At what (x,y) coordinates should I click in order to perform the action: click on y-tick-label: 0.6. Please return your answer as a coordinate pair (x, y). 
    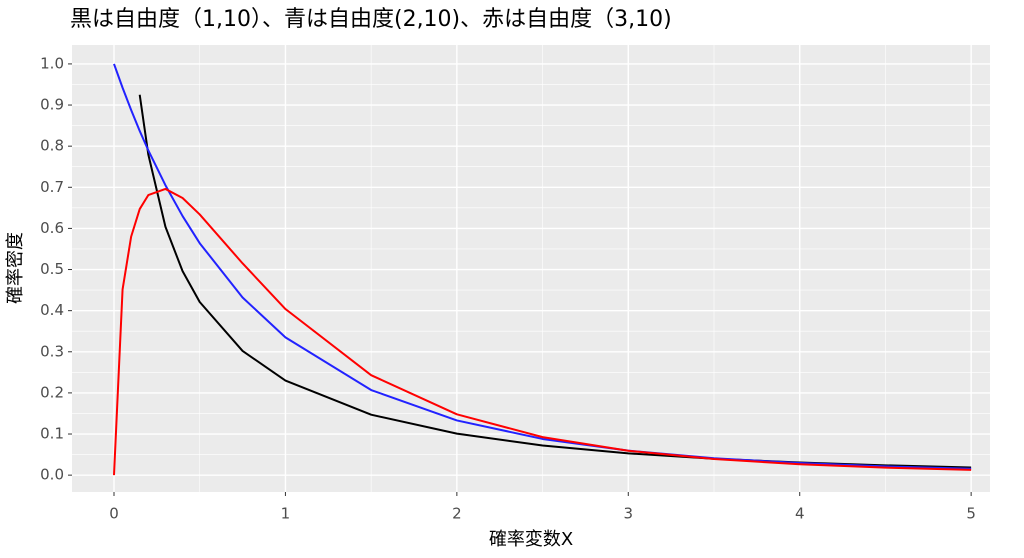
    Looking at the image, I should click on (52, 228).